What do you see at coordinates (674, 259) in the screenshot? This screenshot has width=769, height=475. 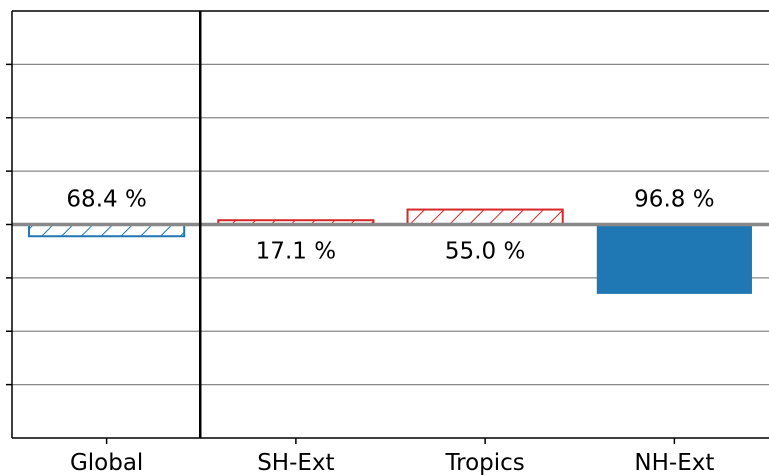 I see `bar-nh-ext` at bounding box center [674, 259].